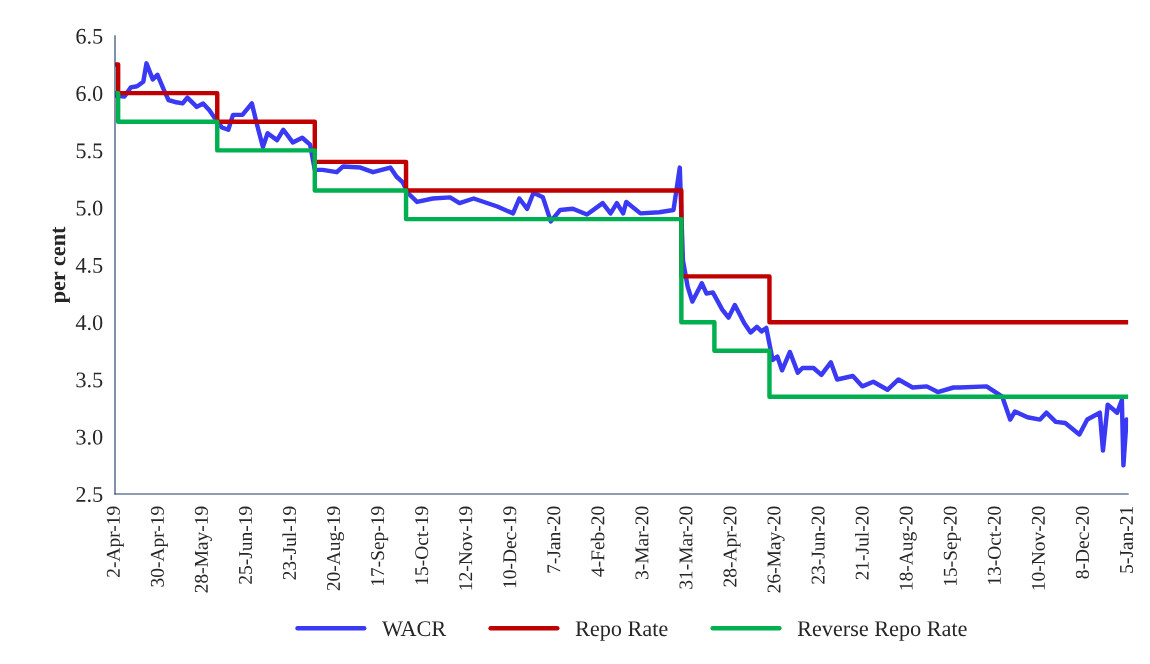 The height and width of the screenshot is (664, 1150). What do you see at coordinates (414, 629) in the screenshot?
I see `legend-label: WACR` at bounding box center [414, 629].